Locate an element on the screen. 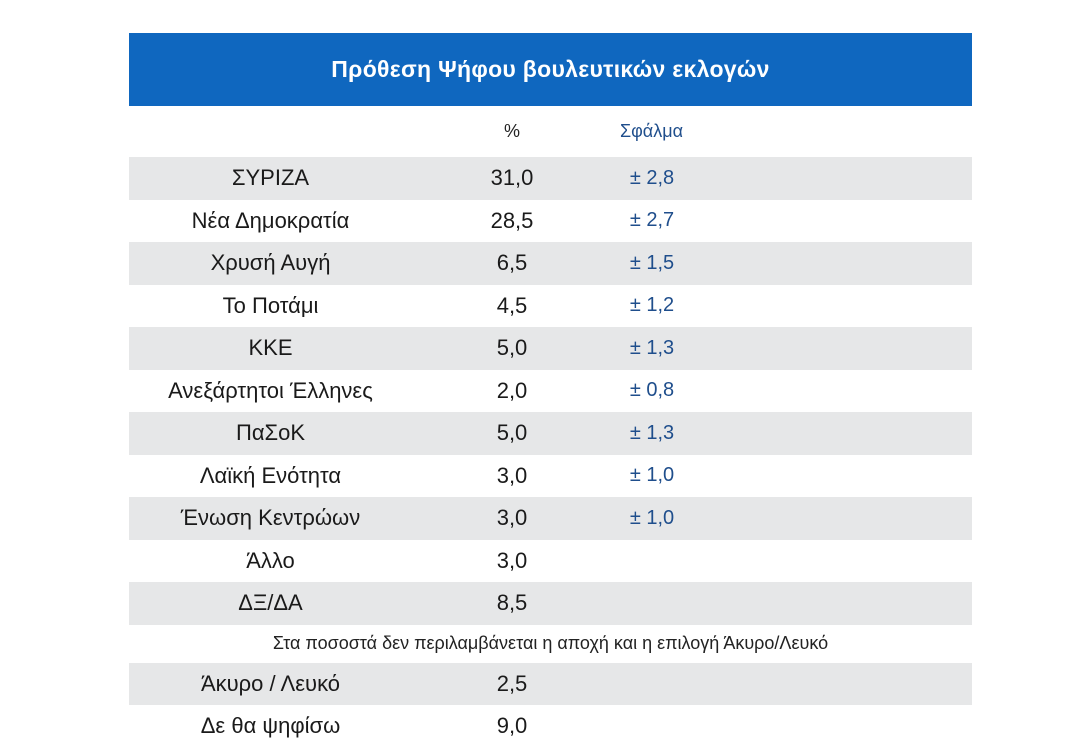 This screenshot has height=755, width=1078. column-header-percent: % is located at coordinates (511, 131).